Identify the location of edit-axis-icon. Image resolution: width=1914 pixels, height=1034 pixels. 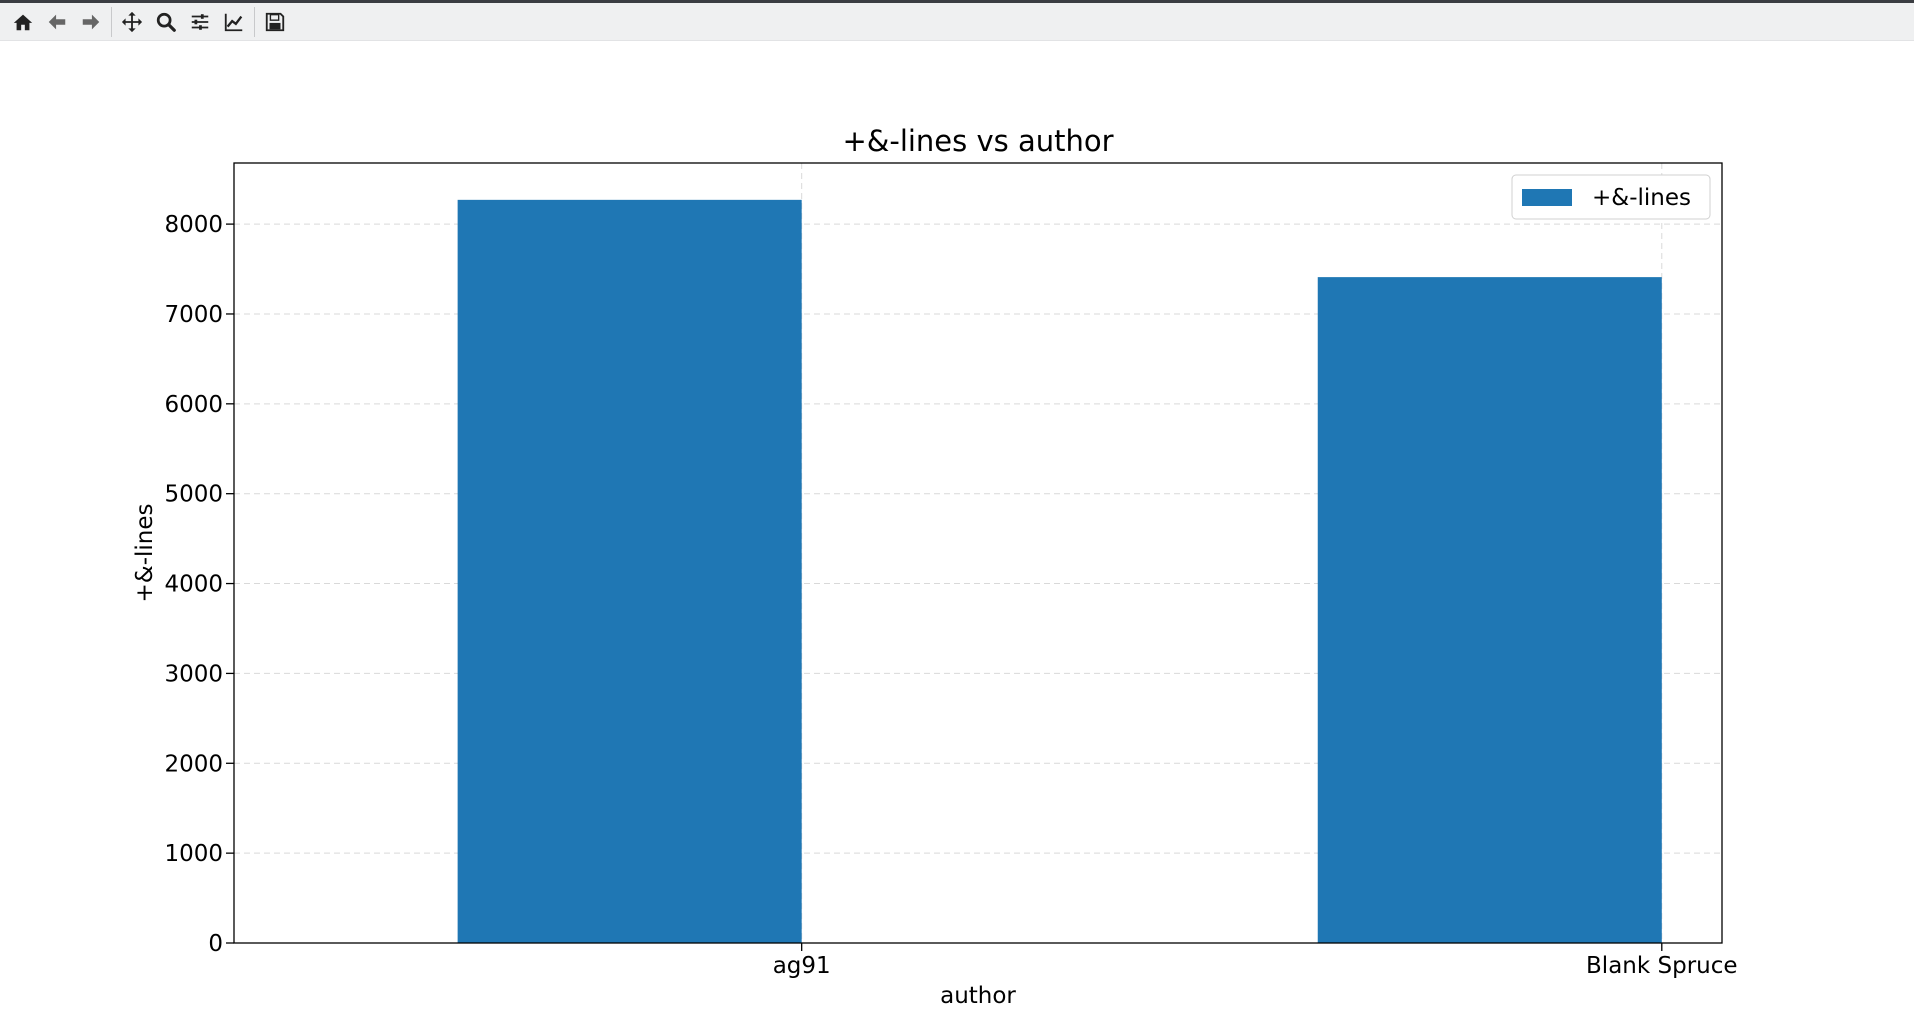
(233, 22).